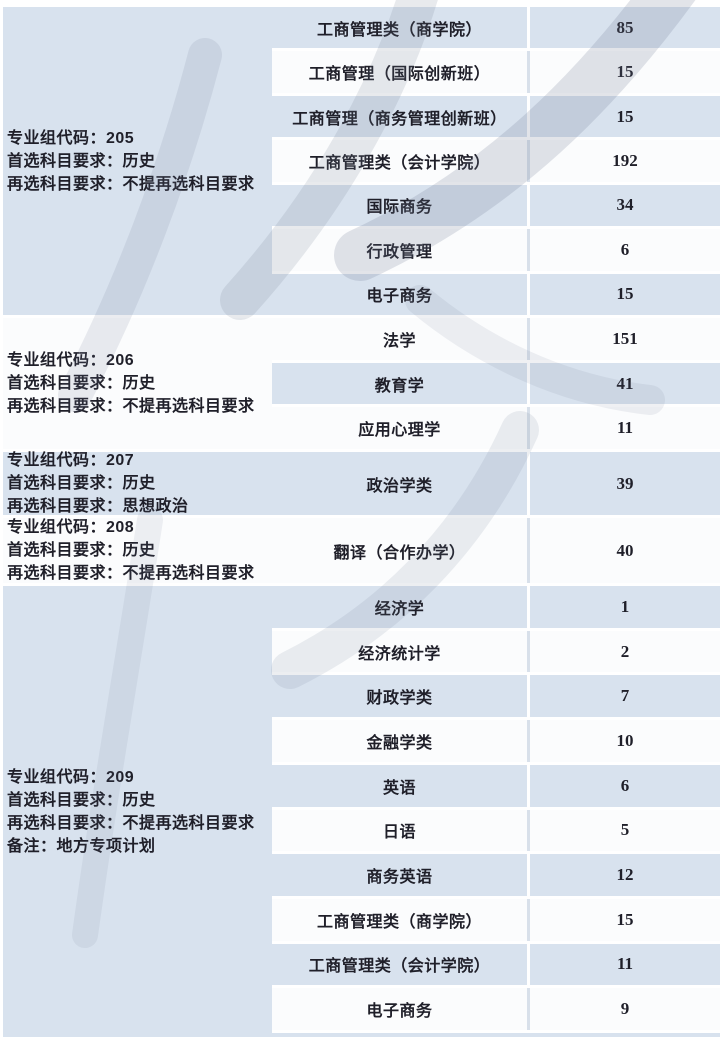 The width and height of the screenshot is (720, 1037). I want to click on table-row: 工商管理类（会计学院） 192, so click(496, 159).